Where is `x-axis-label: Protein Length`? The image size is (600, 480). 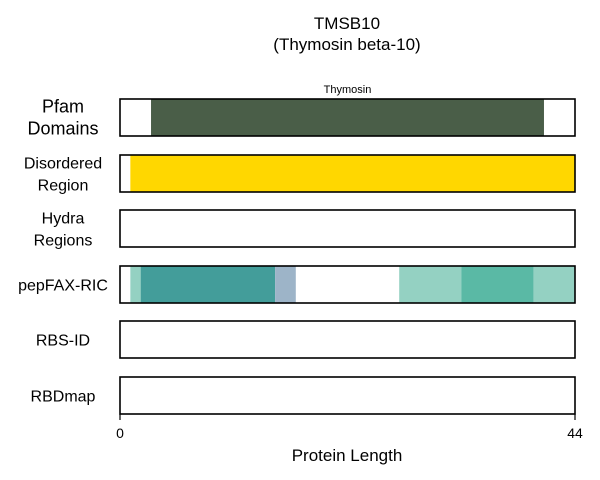 x-axis-label: Protein Length is located at coordinates (347, 455).